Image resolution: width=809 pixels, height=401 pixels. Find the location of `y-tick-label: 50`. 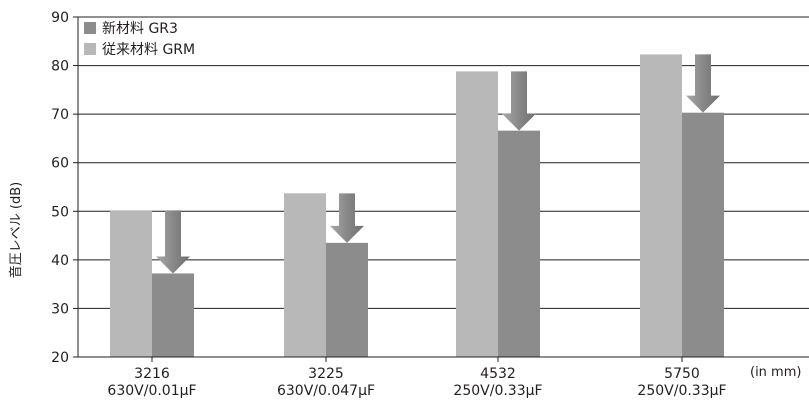

y-tick-label: 50 is located at coordinates (60, 212).